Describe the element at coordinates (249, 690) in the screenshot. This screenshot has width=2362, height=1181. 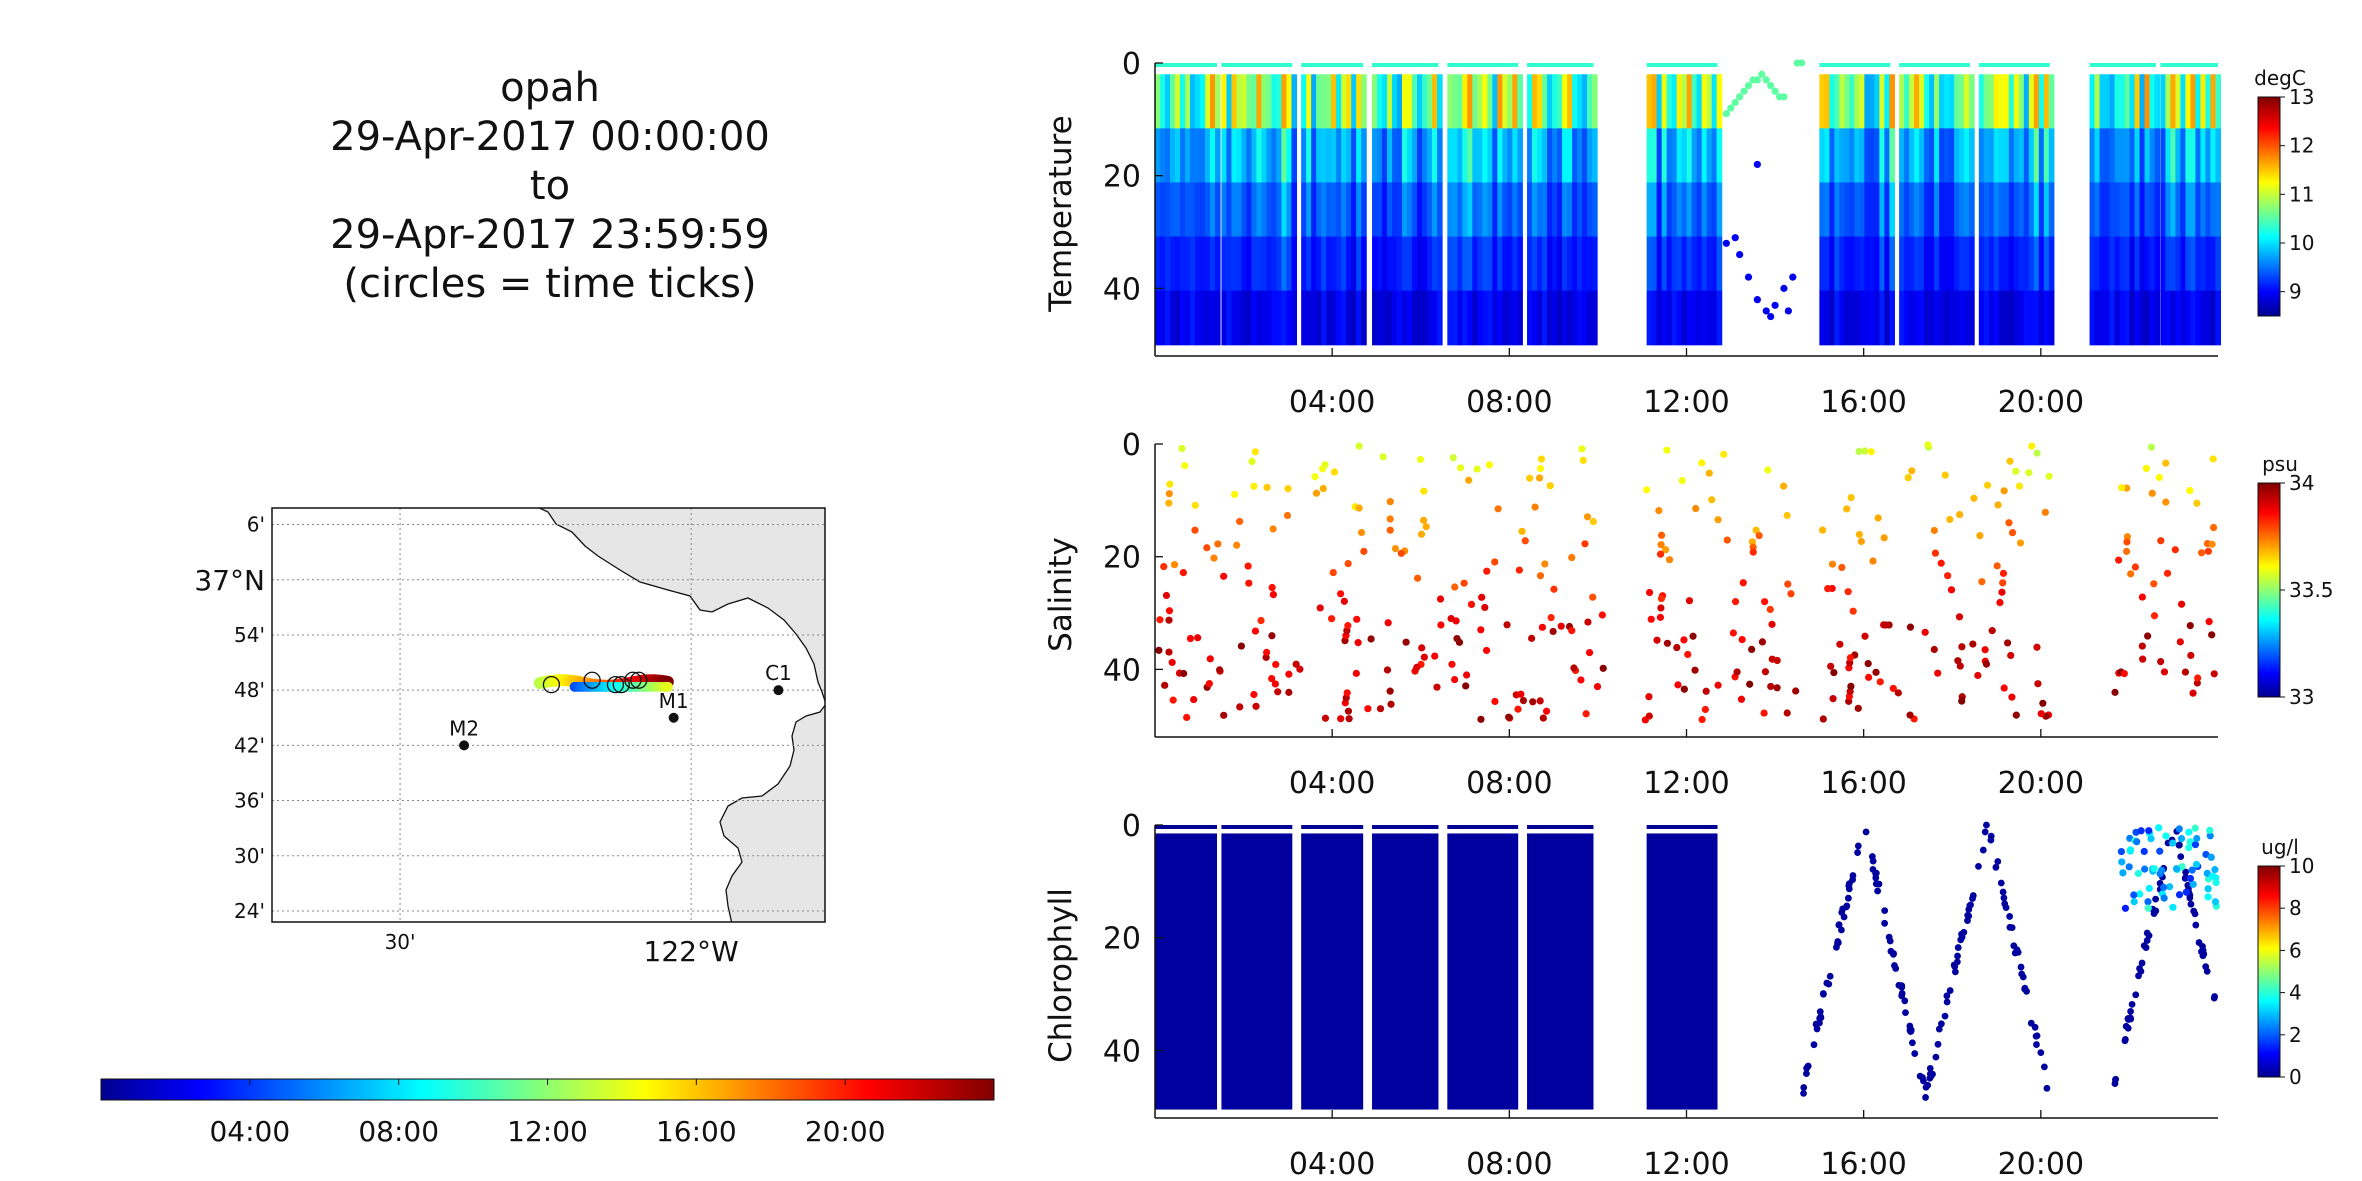
I see `map-lat-tick: 48'` at that location.